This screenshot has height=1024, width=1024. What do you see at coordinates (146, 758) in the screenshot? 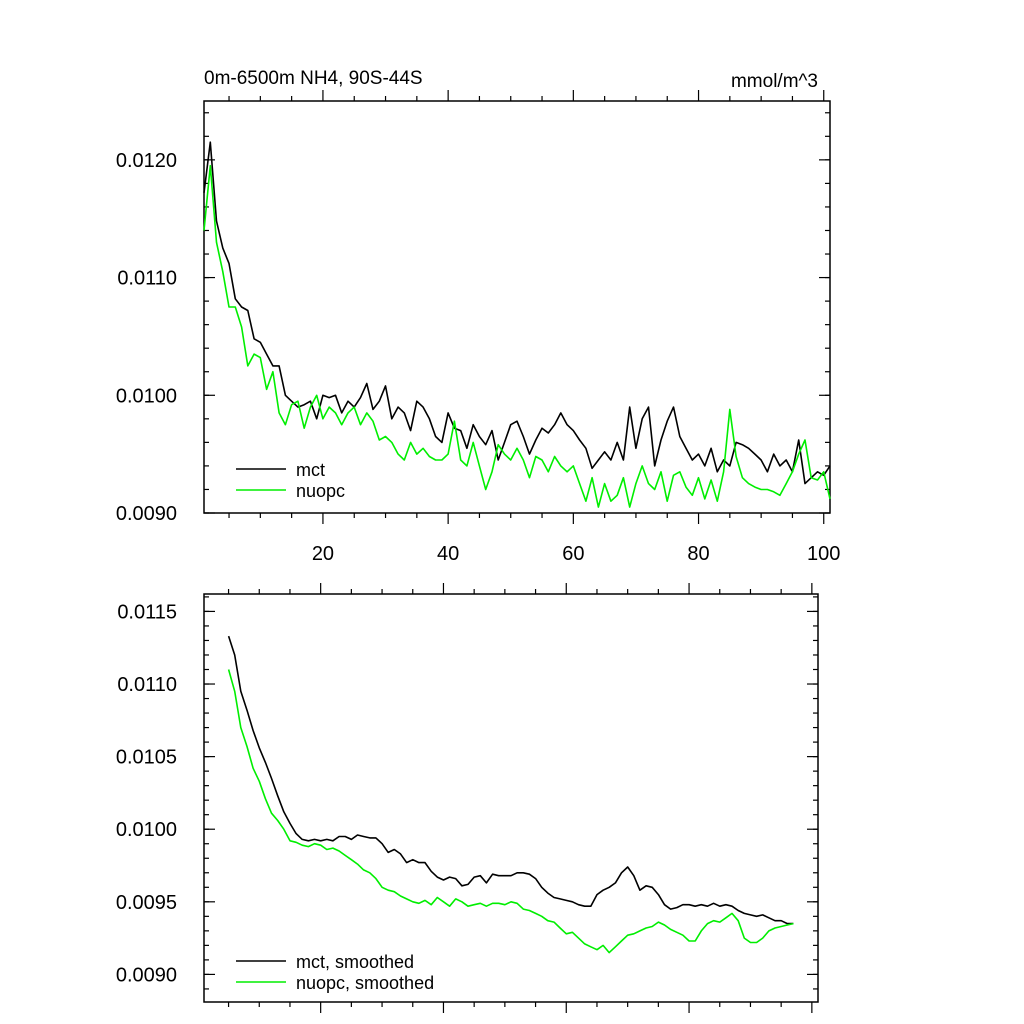
I see `smoothed-y-tick-label: 0.0105` at bounding box center [146, 758].